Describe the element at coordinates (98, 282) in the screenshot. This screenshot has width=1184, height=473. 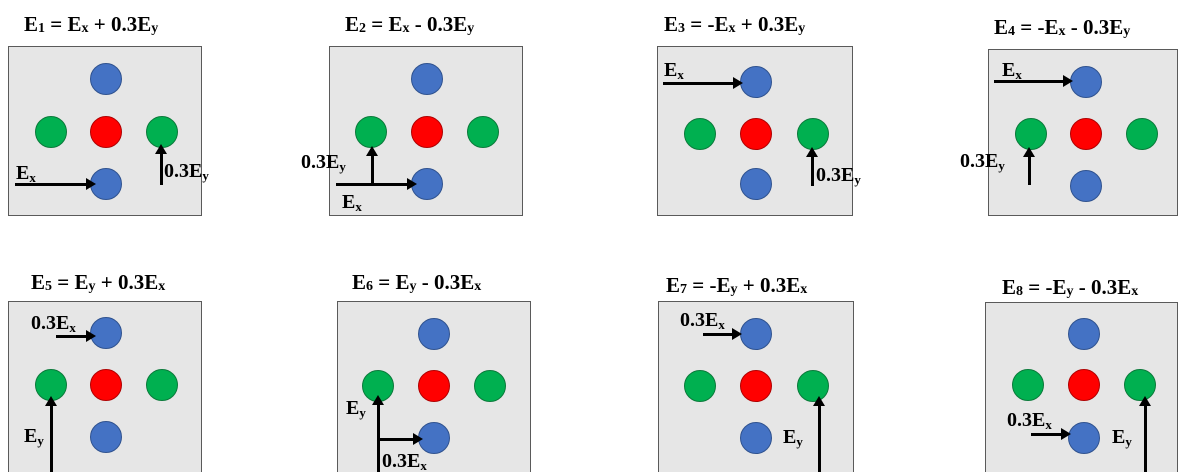
I see `panel-title: E5 = Ey + 0.3Ex` at that location.